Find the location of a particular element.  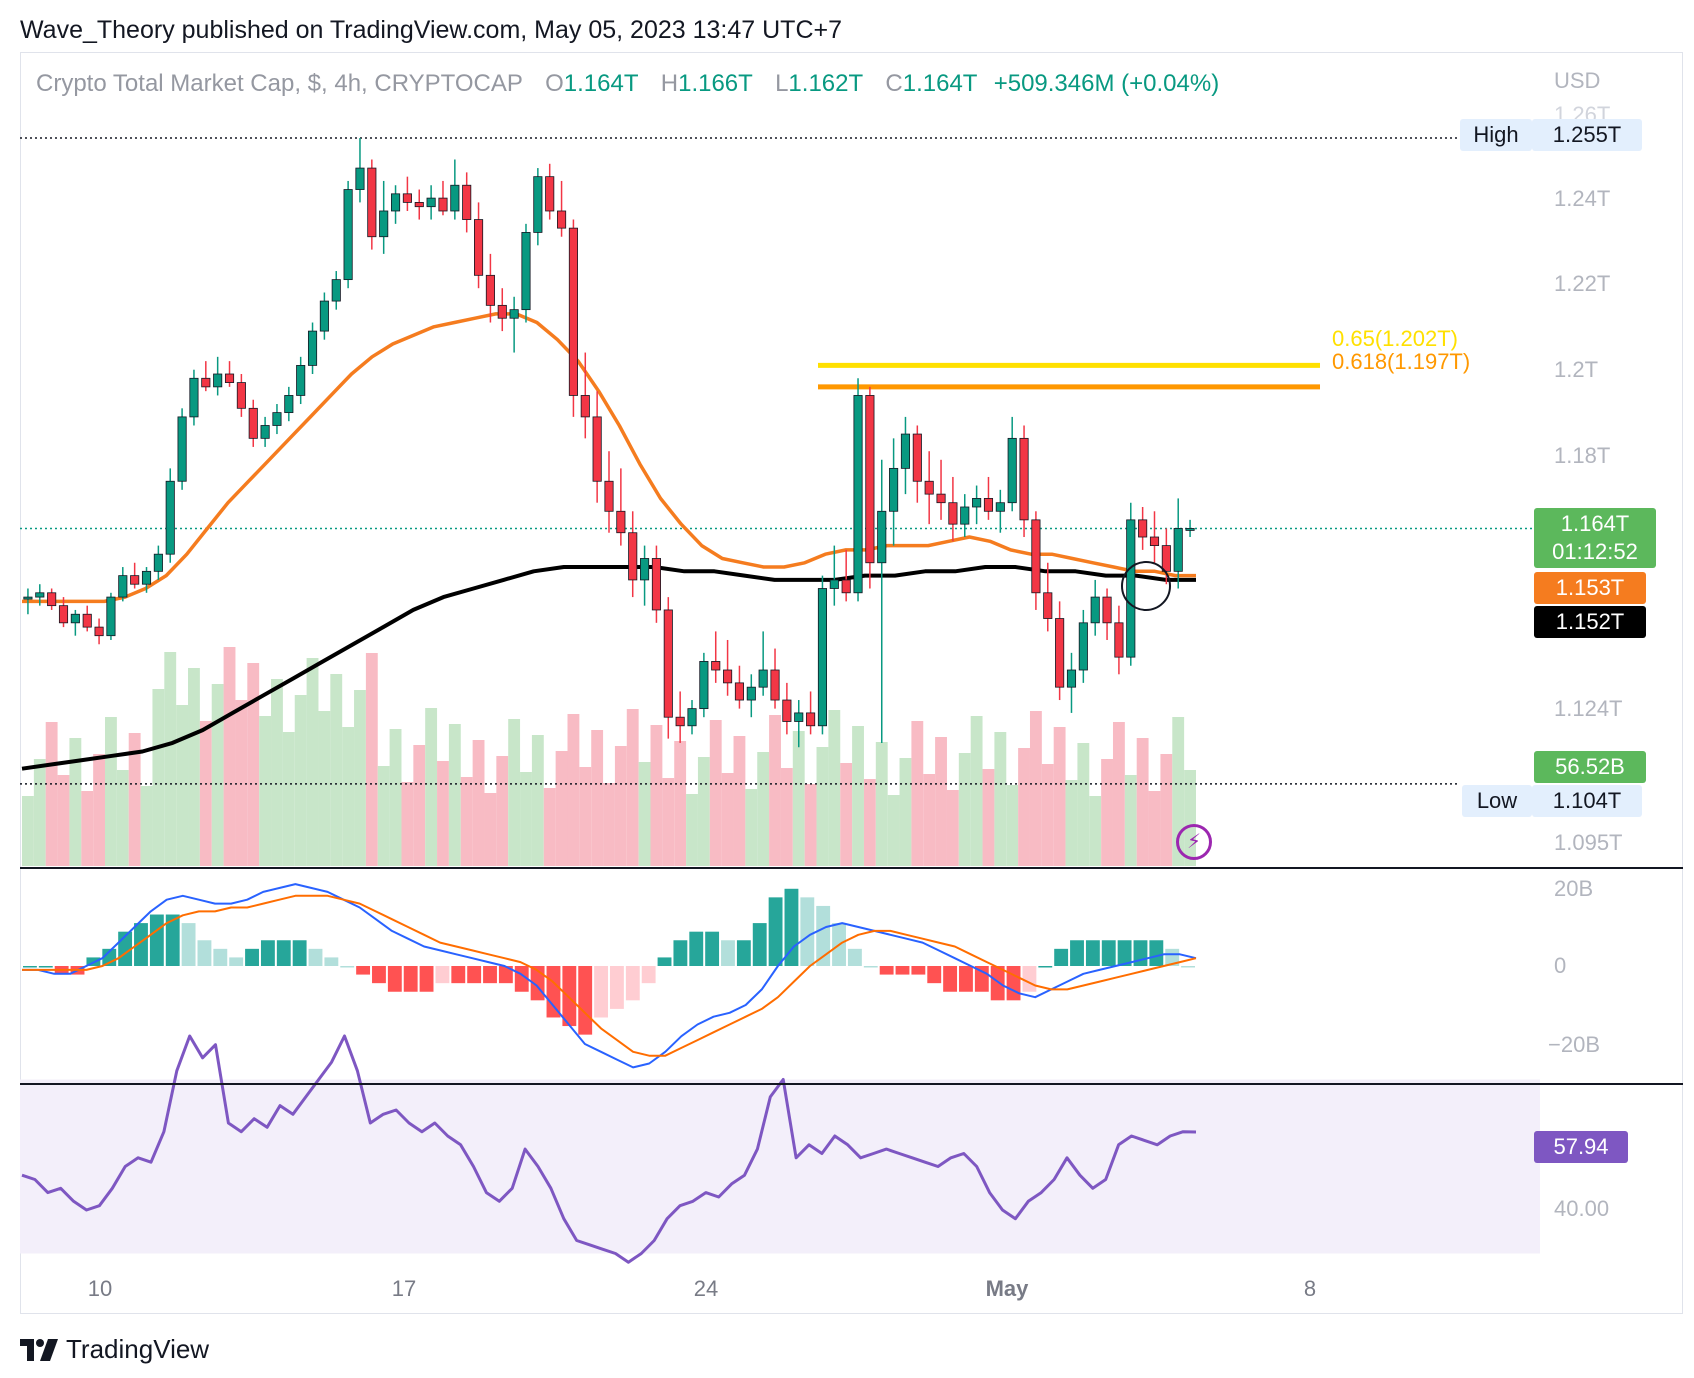

time-tick: 8 is located at coordinates (1310, 1288).